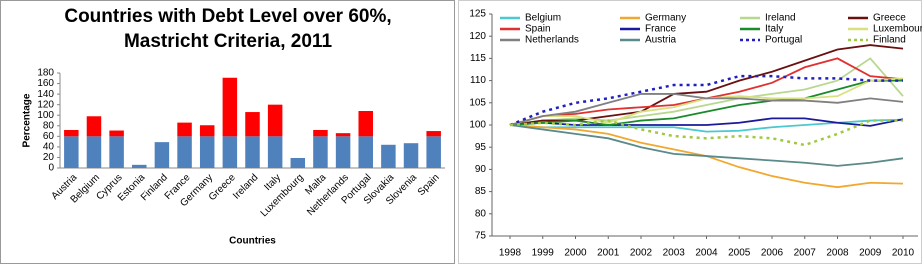 The width and height of the screenshot is (922, 264). Describe the element at coordinates (870, 253) in the screenshot. I see `x-tick-label: 2009` at that location.